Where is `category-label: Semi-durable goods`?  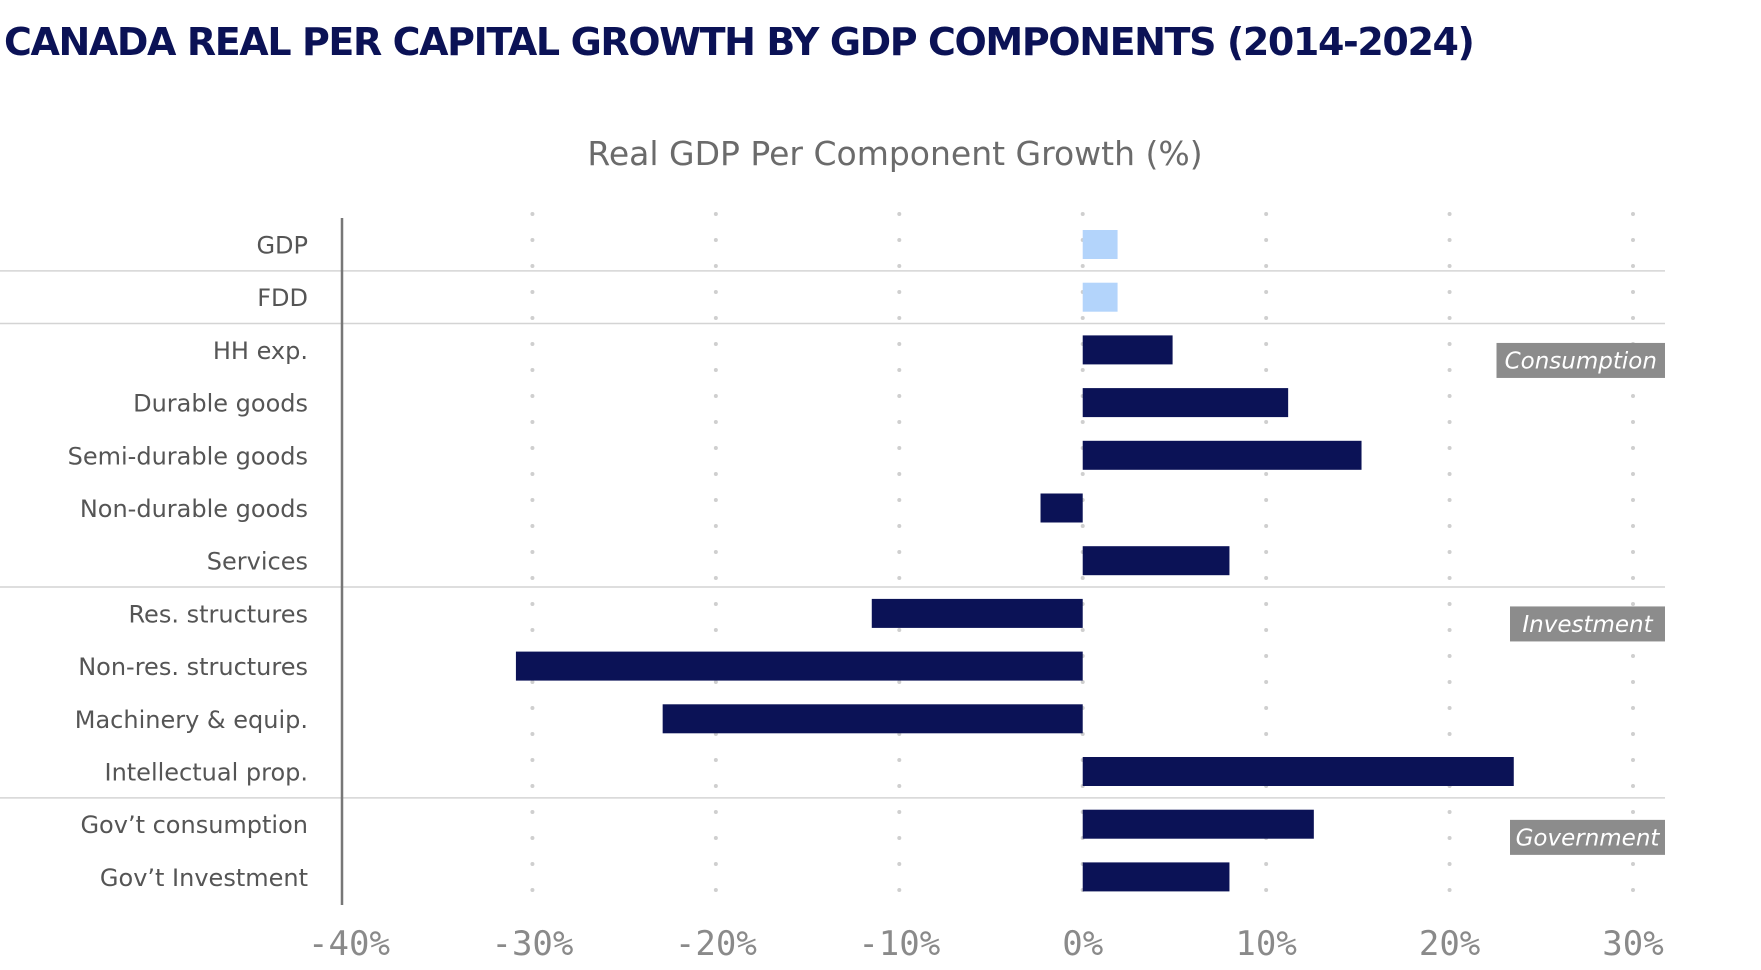
category-label: Semi-durable goods is located at coordinates (188, 456).